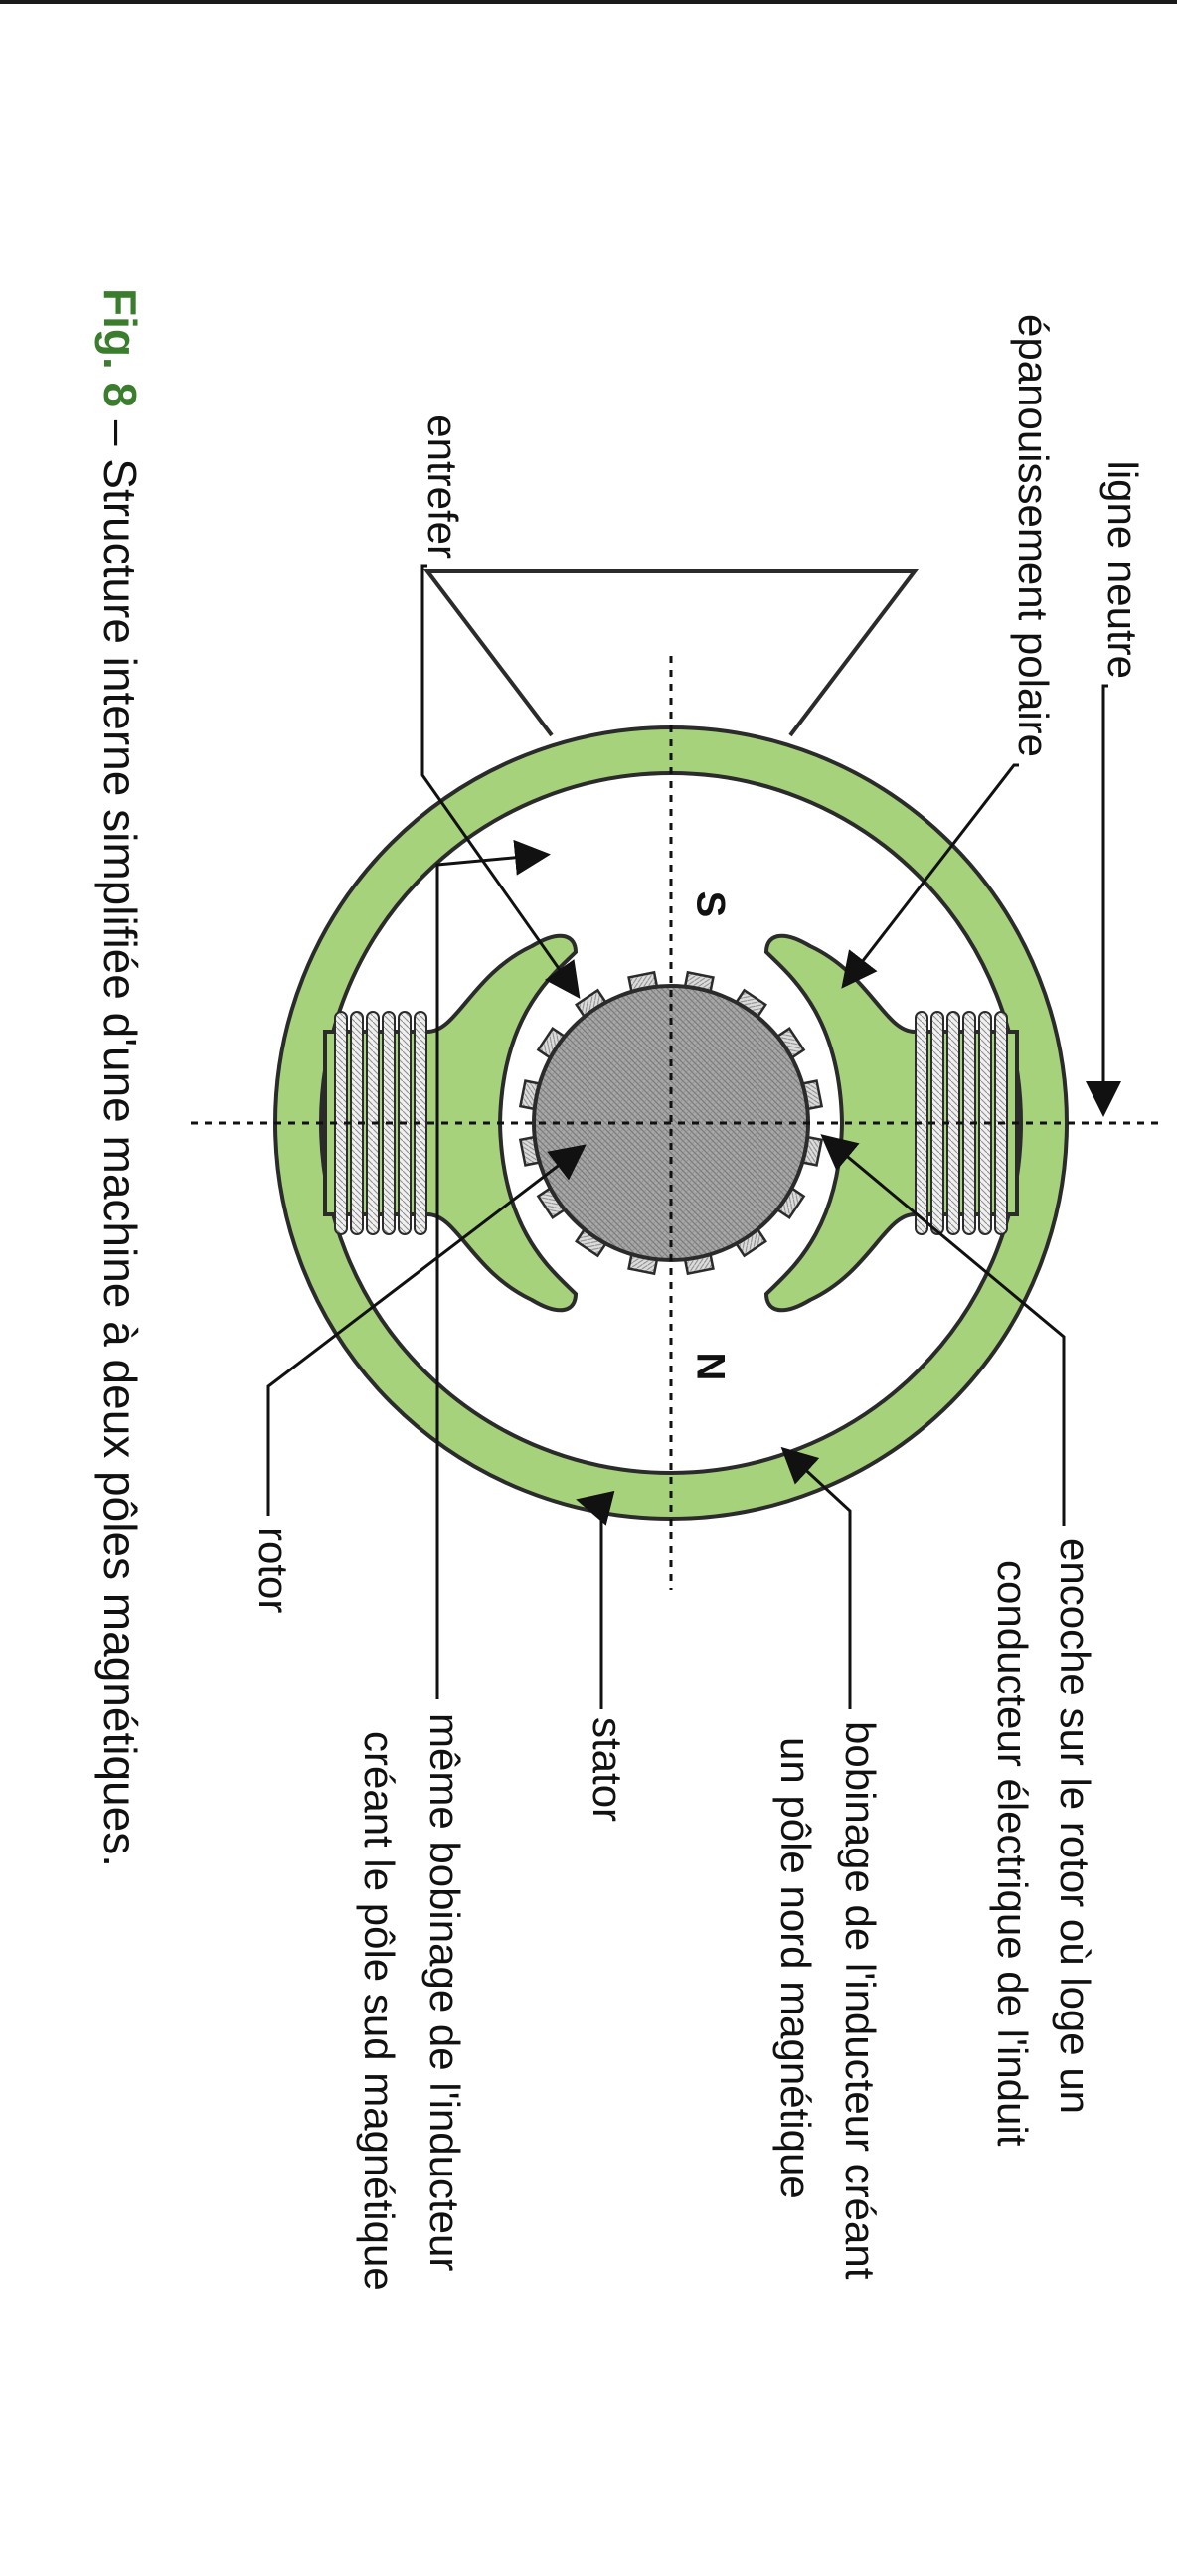 The height and width of the screenshot is (2576, 1177). Describe the element at coordinates (500, 781) in the screenshot. I see `leader-entrefer` at that location.